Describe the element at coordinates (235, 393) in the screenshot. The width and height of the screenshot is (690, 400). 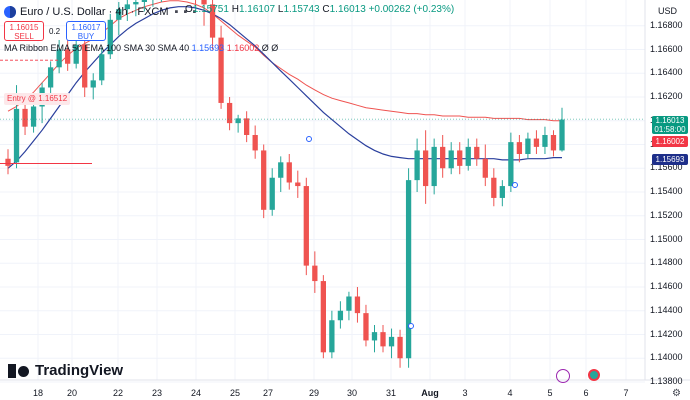
I see `x-tick-label: 25` at that location.